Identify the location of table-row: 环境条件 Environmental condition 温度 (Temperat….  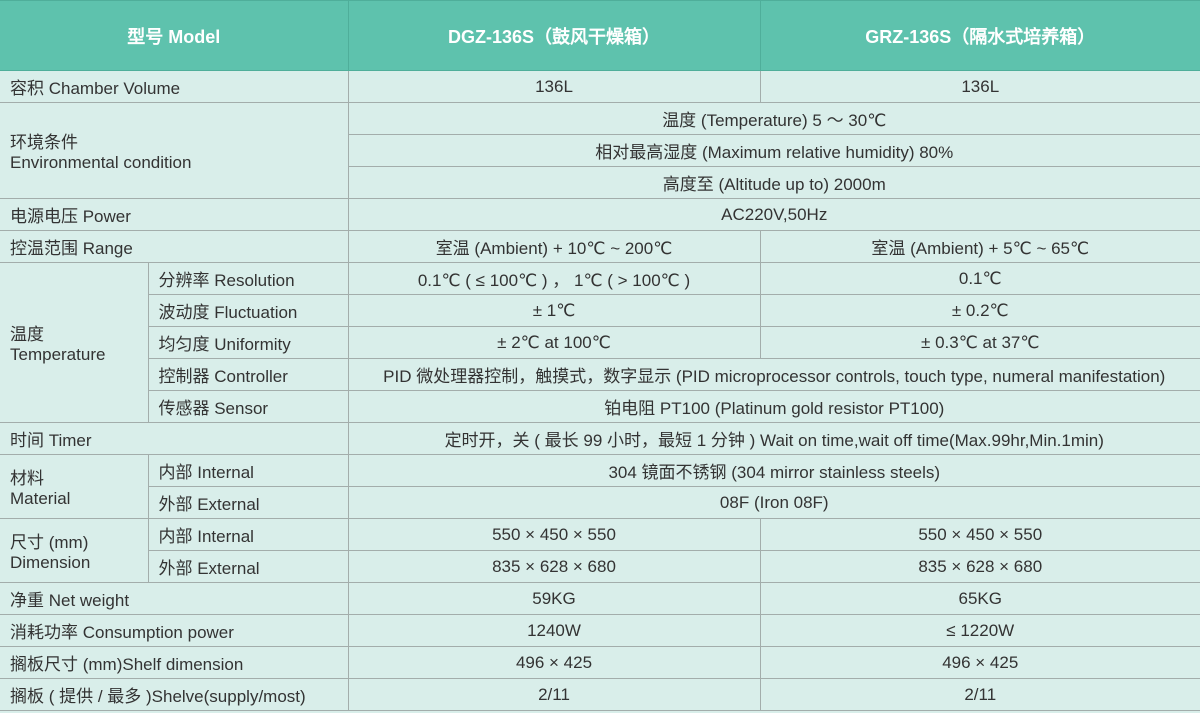
(600, 150).